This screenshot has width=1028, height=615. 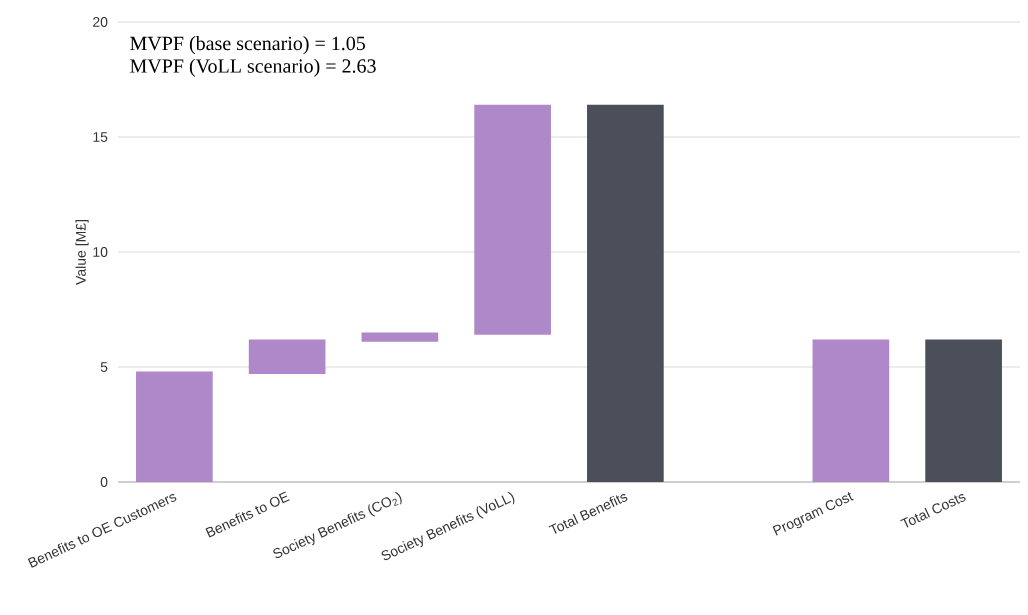 I want to click on y-tick-label: 5, so click(x=104, y=367).